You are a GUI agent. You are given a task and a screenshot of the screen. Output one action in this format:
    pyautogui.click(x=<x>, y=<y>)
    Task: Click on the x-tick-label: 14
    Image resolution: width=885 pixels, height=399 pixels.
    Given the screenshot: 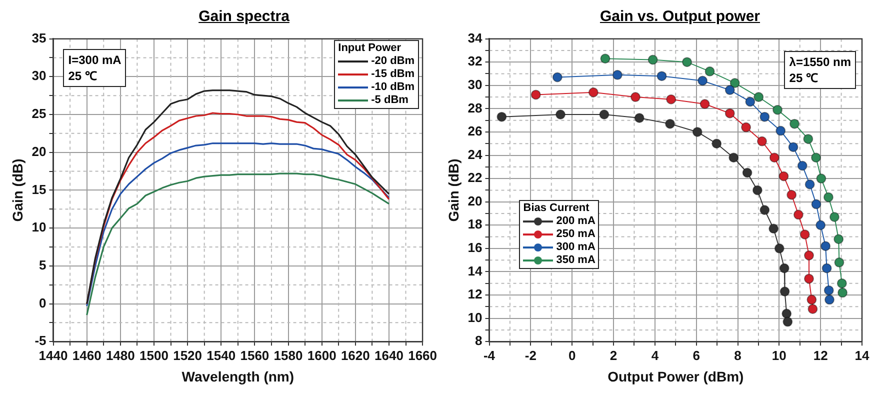 What is the action you would take?
    pyautogui.click(x=862, y=355)
    